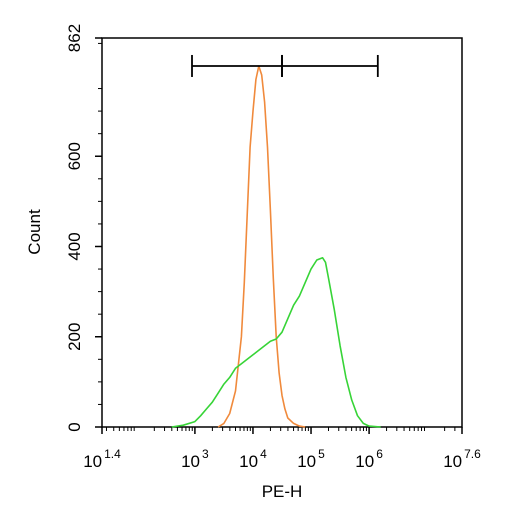  Describe the element at coordinates (261, 246) in the screenshot. I see `orange-histogram-line` at that location.